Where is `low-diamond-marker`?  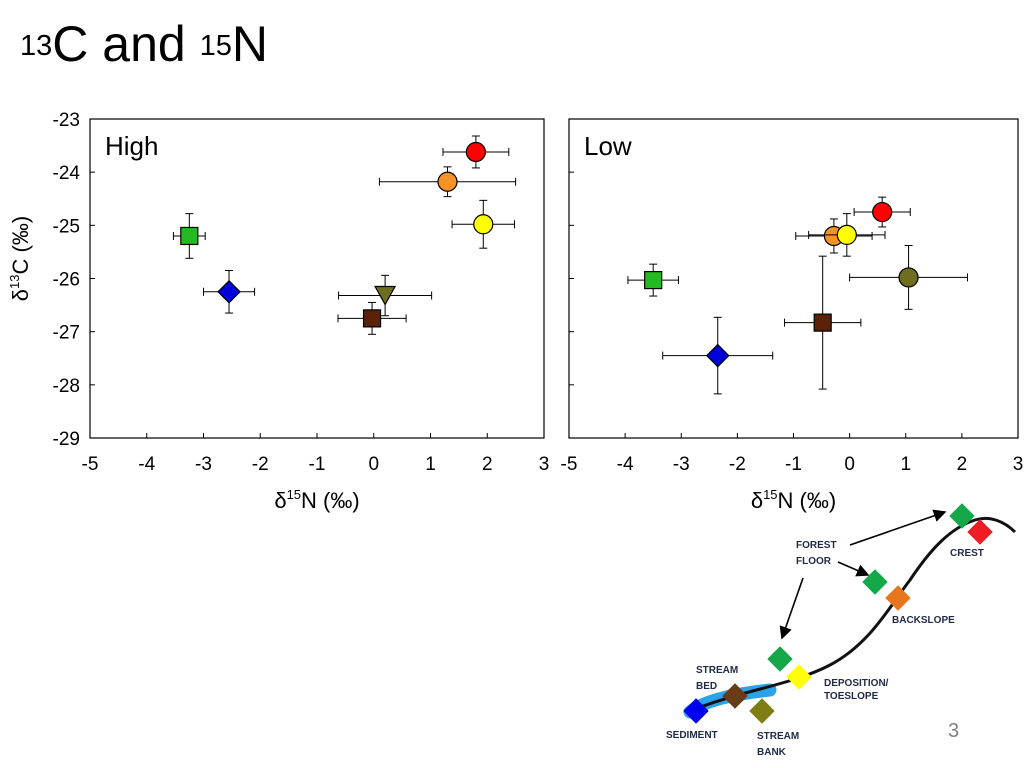 low-diamond-marker is located at coordinates (717, 355).